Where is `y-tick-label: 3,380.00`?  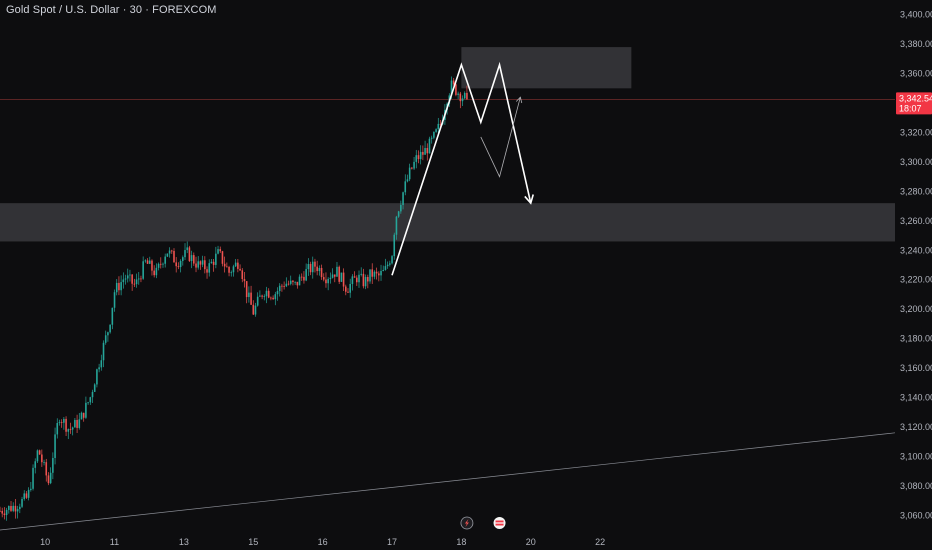
y-tick-label: 3,380.00 is located at coordinates (916, 44).